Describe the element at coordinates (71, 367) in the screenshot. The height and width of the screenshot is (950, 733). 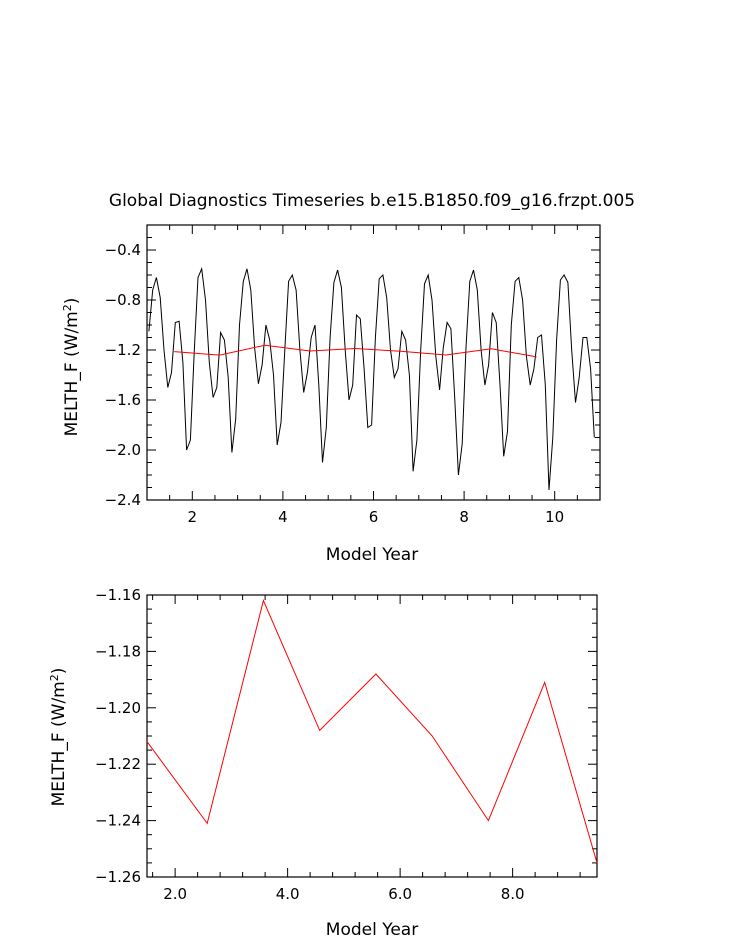
I see `top-chart-y-axis-label: MELTH_F (W/m2)` at that location.